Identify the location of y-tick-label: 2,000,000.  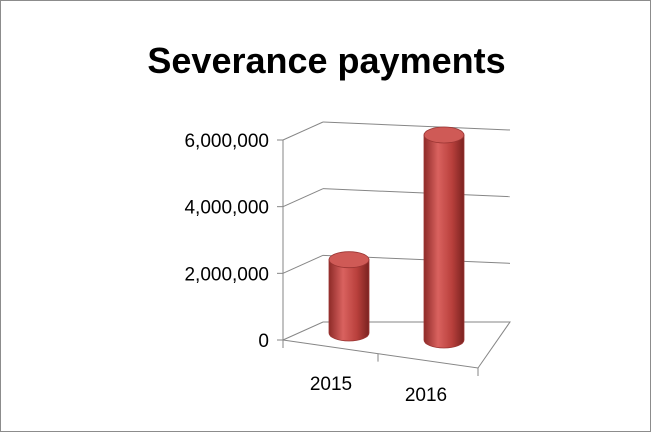
(226, 274).